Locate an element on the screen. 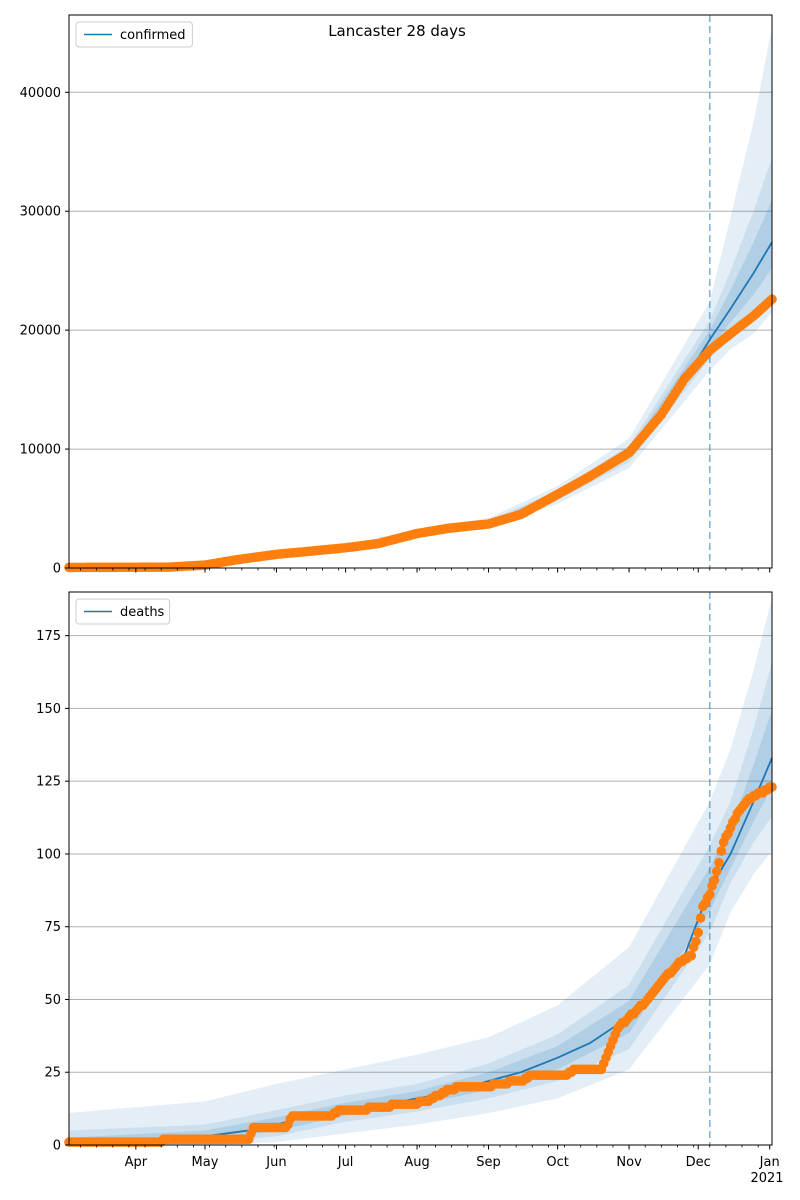 Image resolution: width=800 pixels, height=1200 pixels. deaths-legend: deaths is located at coordinates (123, 611).